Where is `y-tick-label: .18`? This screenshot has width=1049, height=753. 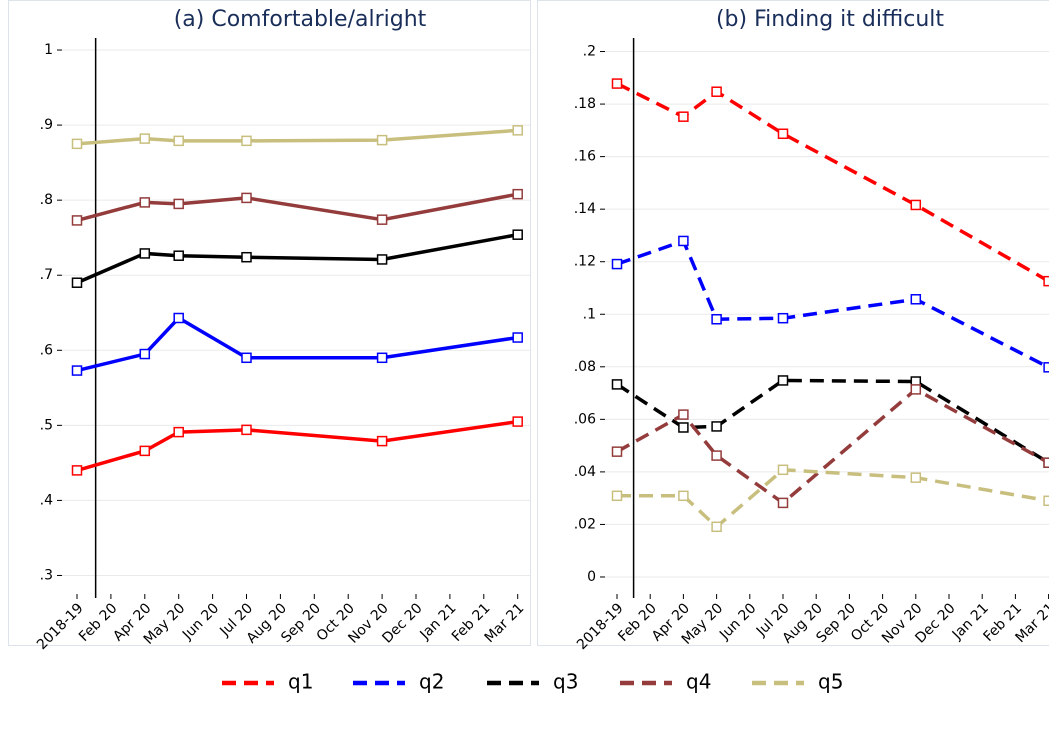
y-tick-label: .18 is located at coordinates (585, 104).